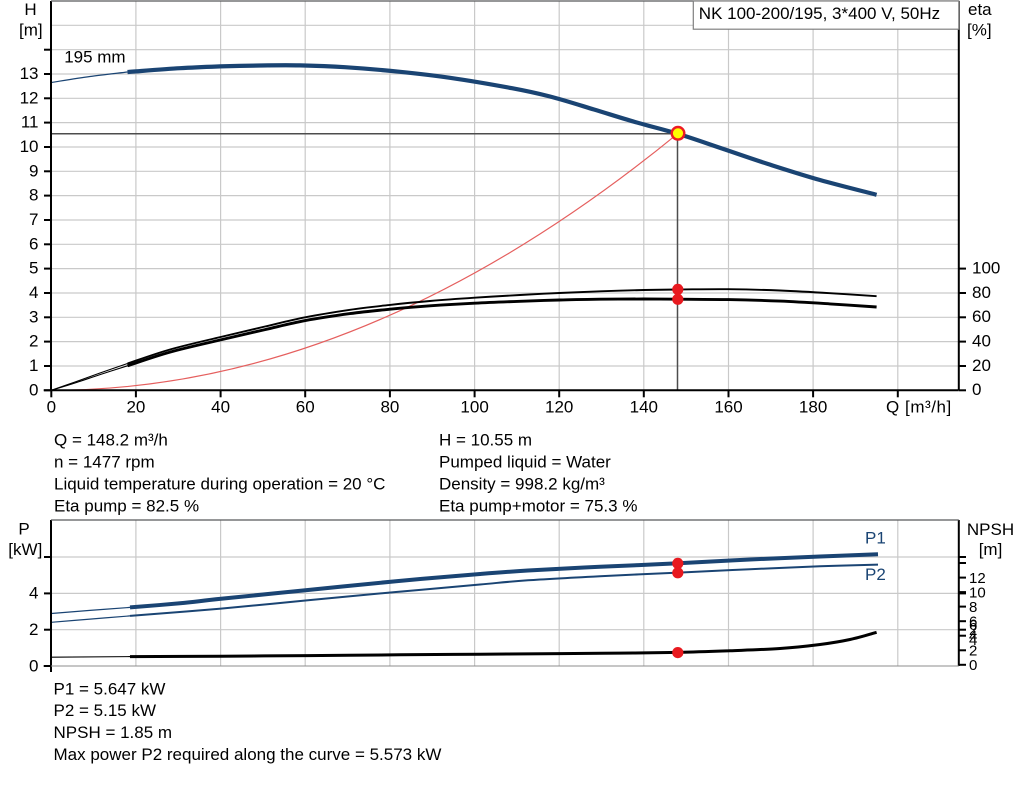 This screenshot has height=786, width=1024. I want to click on svg-text: P1 = 5.647 kW, so click(110, 688).